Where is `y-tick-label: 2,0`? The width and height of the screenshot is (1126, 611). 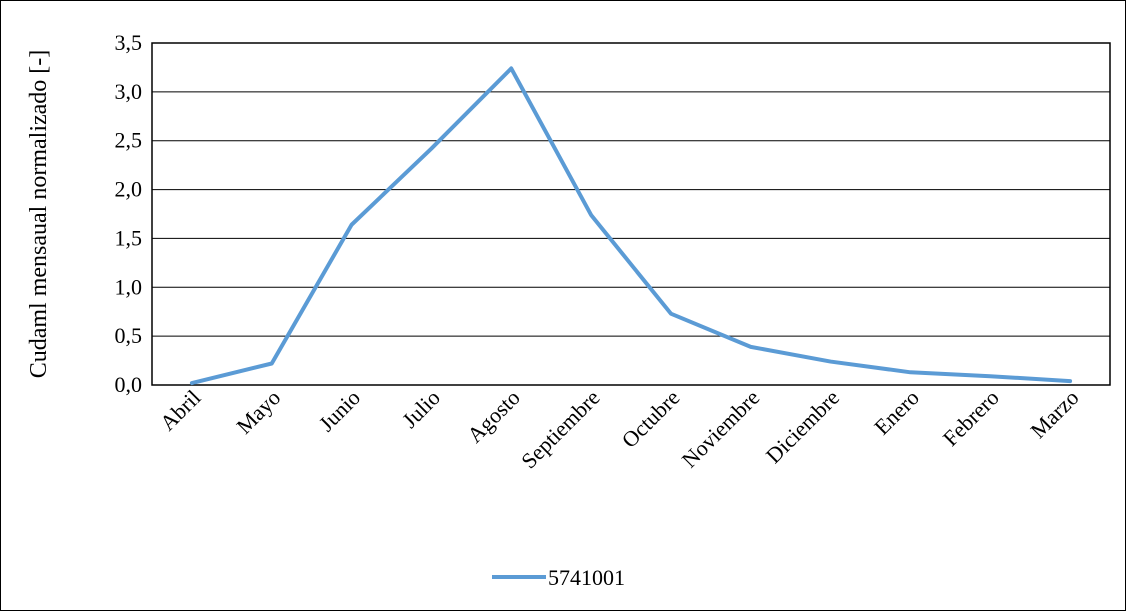
y-tick-label: 2,0 is located at coordinates (129, 189).